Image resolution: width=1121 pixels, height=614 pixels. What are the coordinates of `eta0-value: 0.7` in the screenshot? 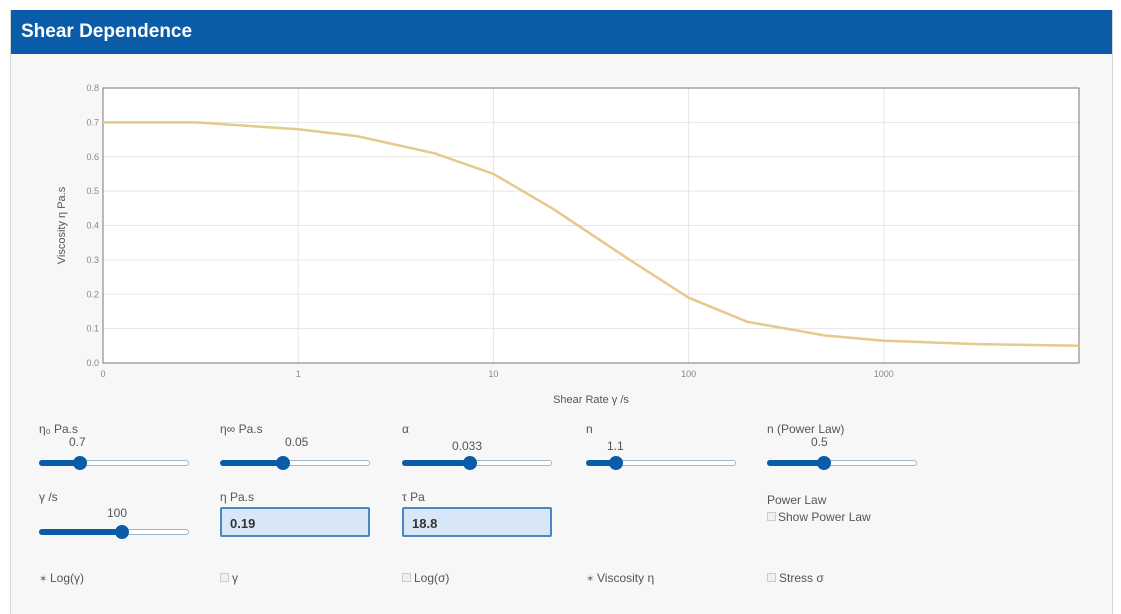 It's located at (77, 442).